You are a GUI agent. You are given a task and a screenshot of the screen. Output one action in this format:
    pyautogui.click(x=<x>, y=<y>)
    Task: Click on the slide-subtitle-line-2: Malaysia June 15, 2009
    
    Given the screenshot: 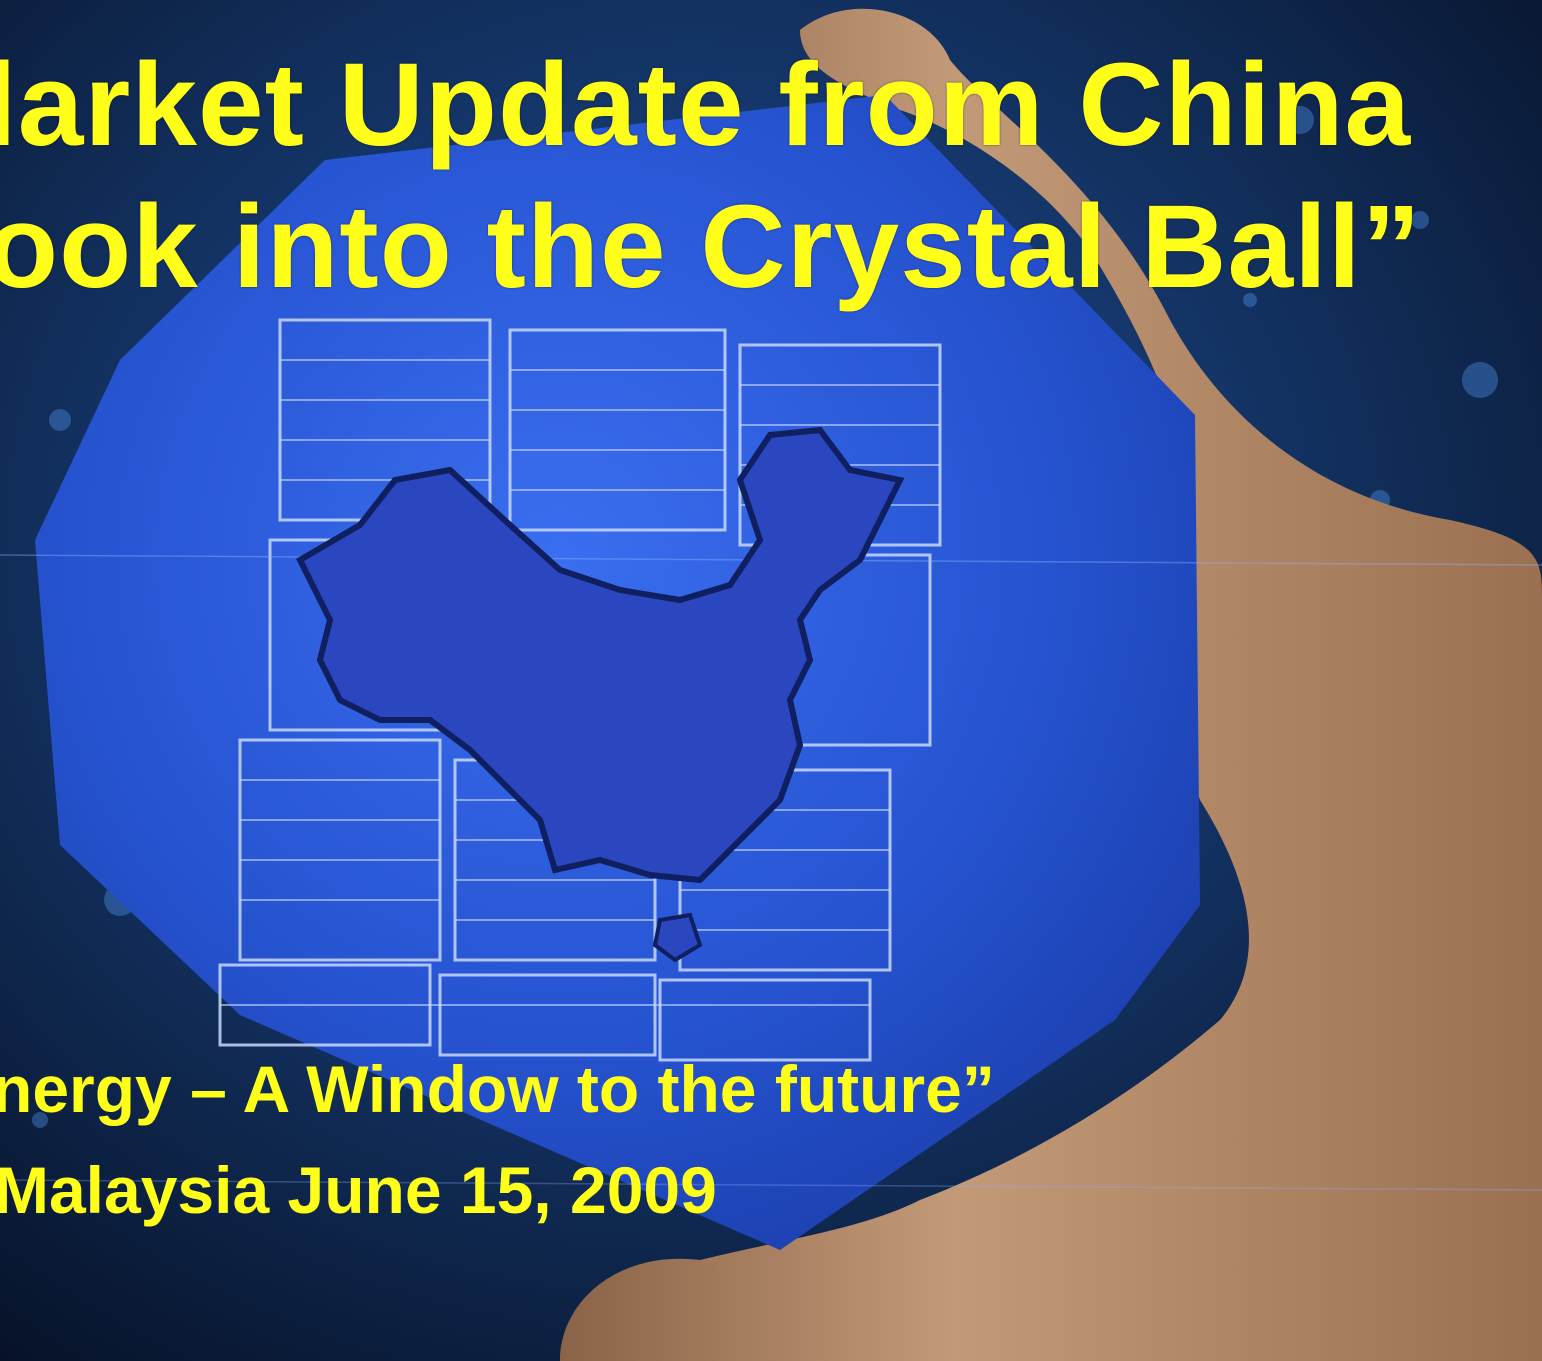 What is the action you would take?
    pyautogui.click(x=358, y=1190)
    